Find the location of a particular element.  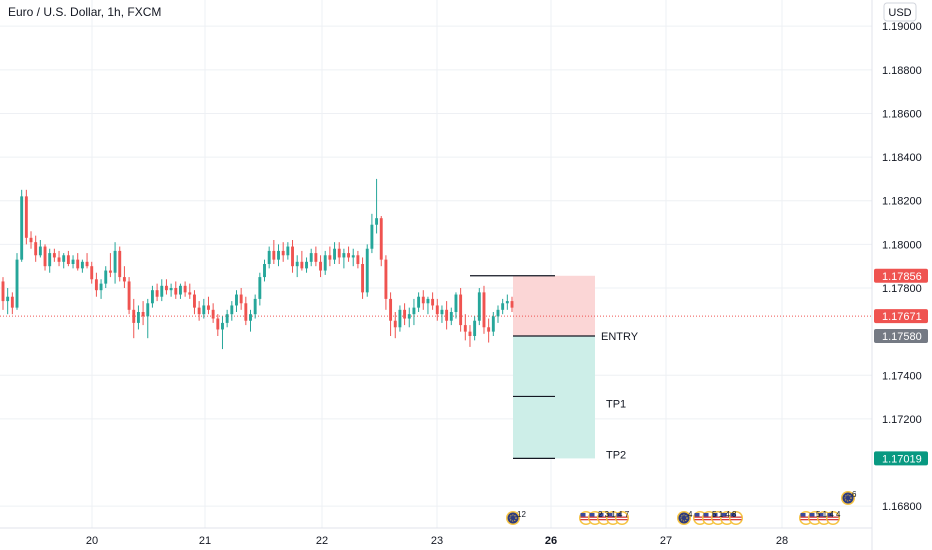

last-price-label: 1.17671 is located at coordinates (901, 316).